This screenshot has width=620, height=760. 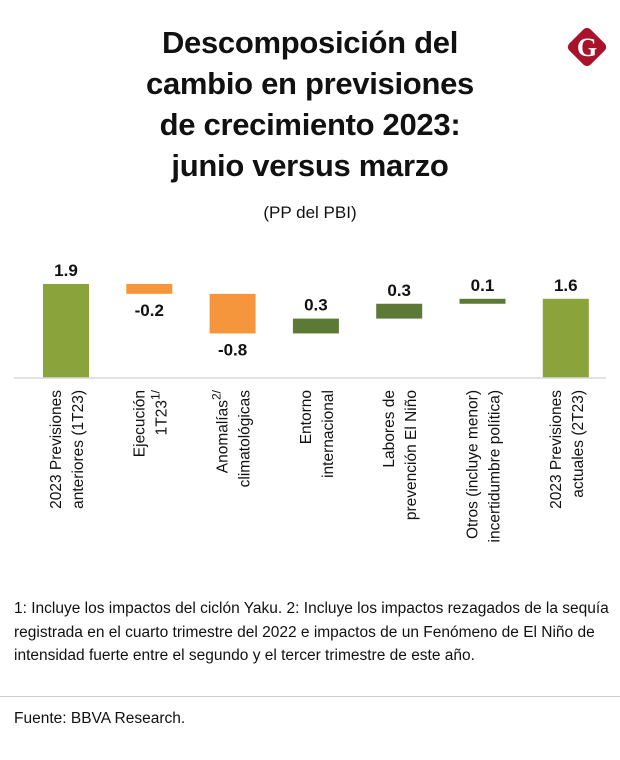 I want to click on data-label: -0.8, so click(x=232, y=349).